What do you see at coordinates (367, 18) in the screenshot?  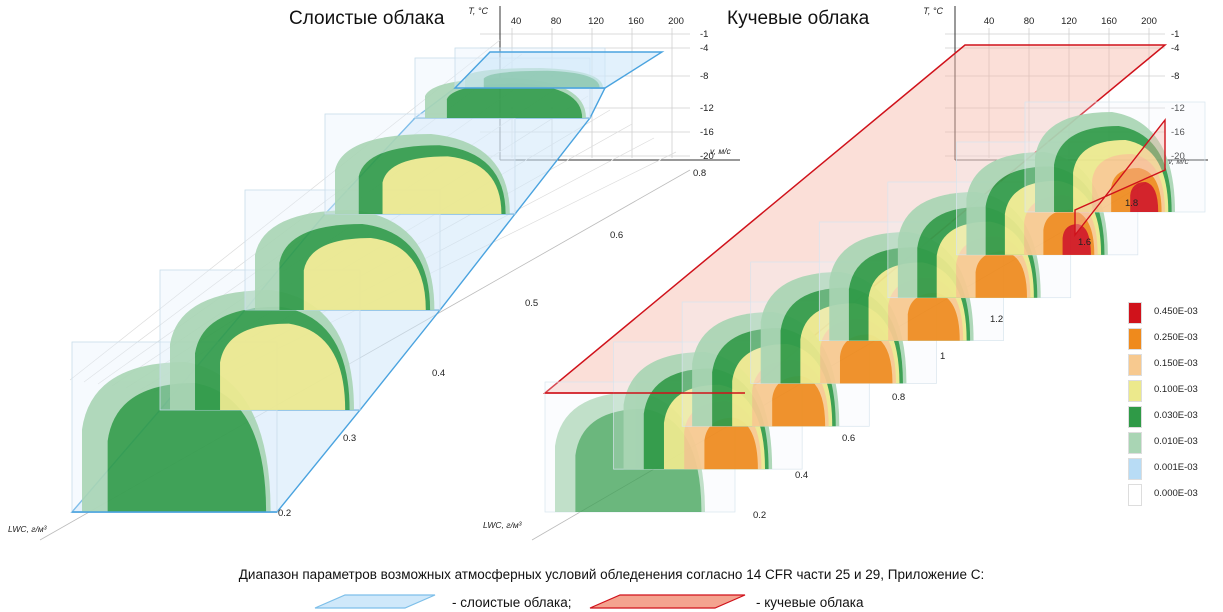 I see `stratus-title: Слоистые облака` at bounding box center [367, 18].